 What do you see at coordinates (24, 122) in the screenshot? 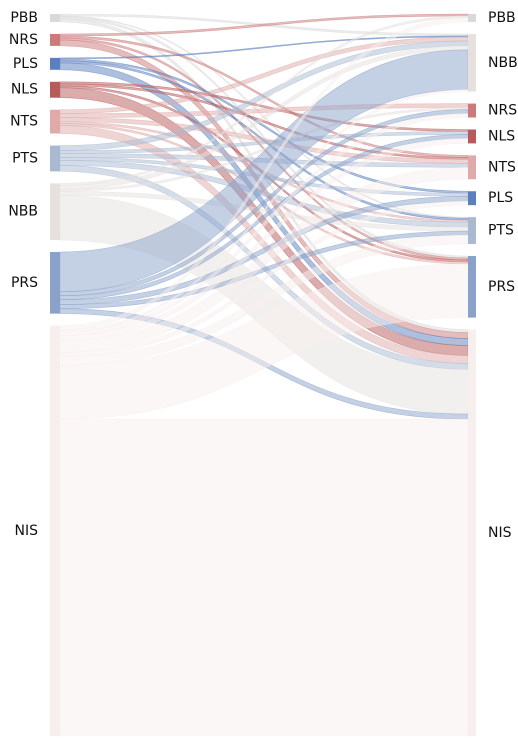
I see `left-node-label: NTS` at bounding box center [24, 122].